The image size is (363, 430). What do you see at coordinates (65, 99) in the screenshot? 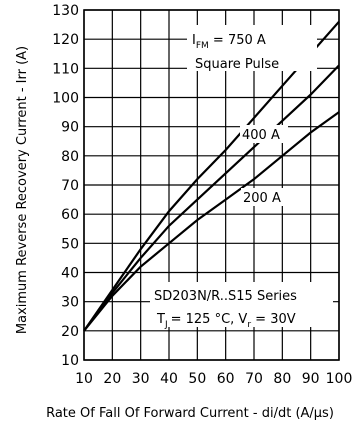
I see `y-tick-label: 100` at bounding box center [65, 99].